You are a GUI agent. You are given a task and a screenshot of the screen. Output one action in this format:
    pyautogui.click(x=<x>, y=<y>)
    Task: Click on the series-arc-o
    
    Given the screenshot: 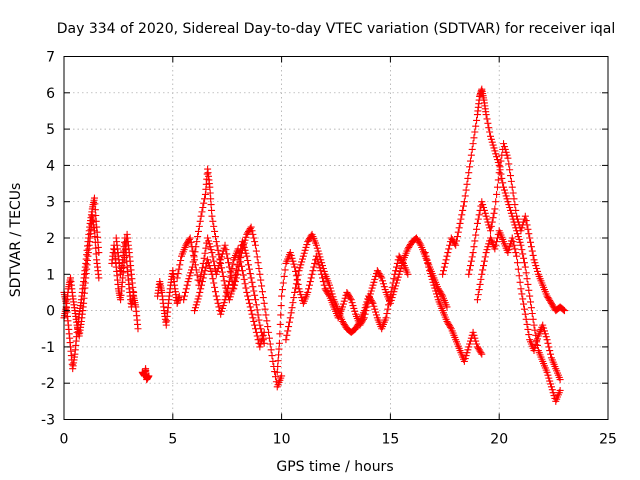 What is the action you would take?
    pyautogui.click(x=518, y=305)
    